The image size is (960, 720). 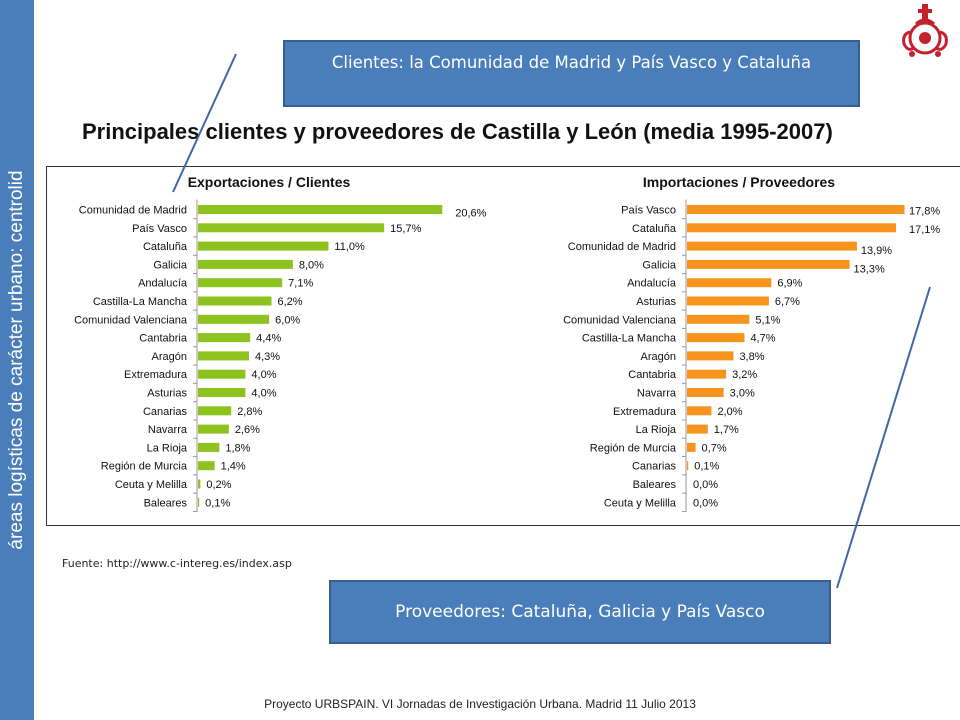 I want to click on data-label: 13,3%, so click(x=869, y=269).